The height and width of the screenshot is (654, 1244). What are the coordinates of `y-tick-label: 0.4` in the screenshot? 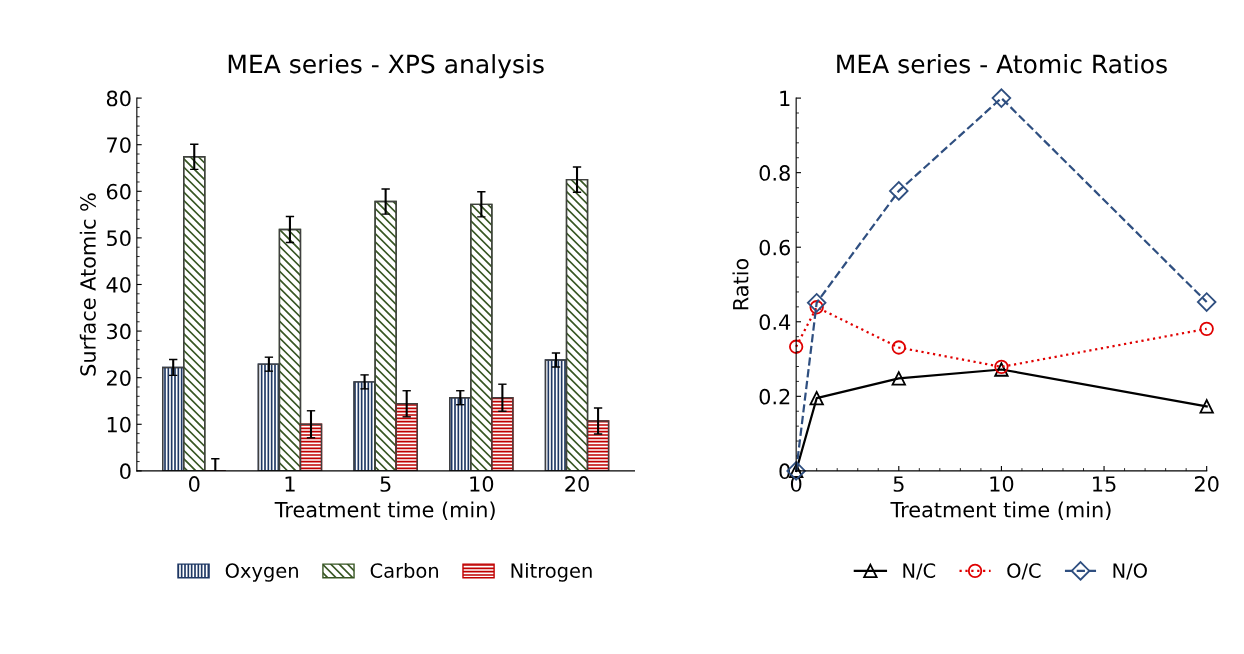 It's located at (775, 322).